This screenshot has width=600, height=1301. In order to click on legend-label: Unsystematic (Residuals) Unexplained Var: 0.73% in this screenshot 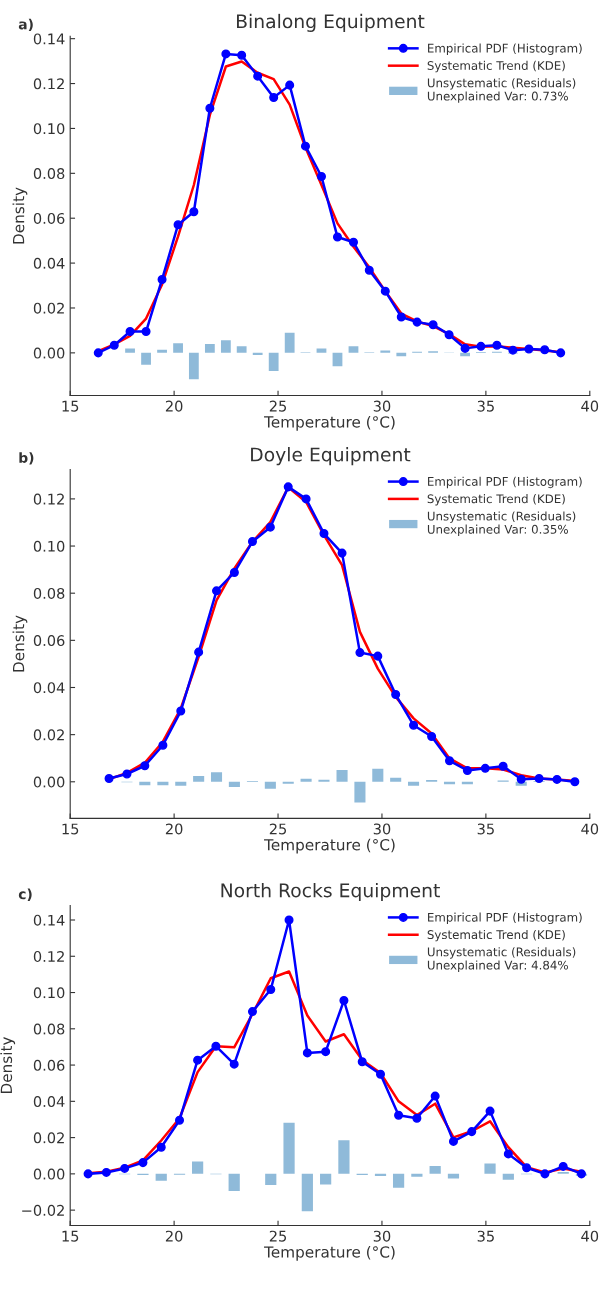, I will do `click(501, 90)`.